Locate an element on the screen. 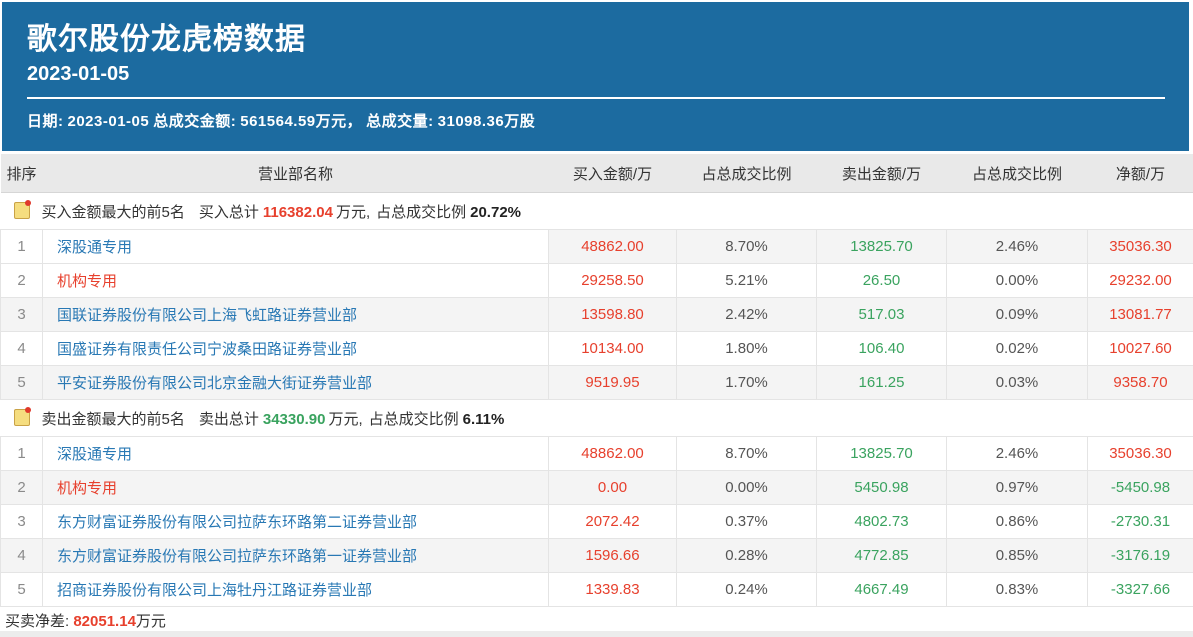  bottom-strip is located at coordinates (596, 634).